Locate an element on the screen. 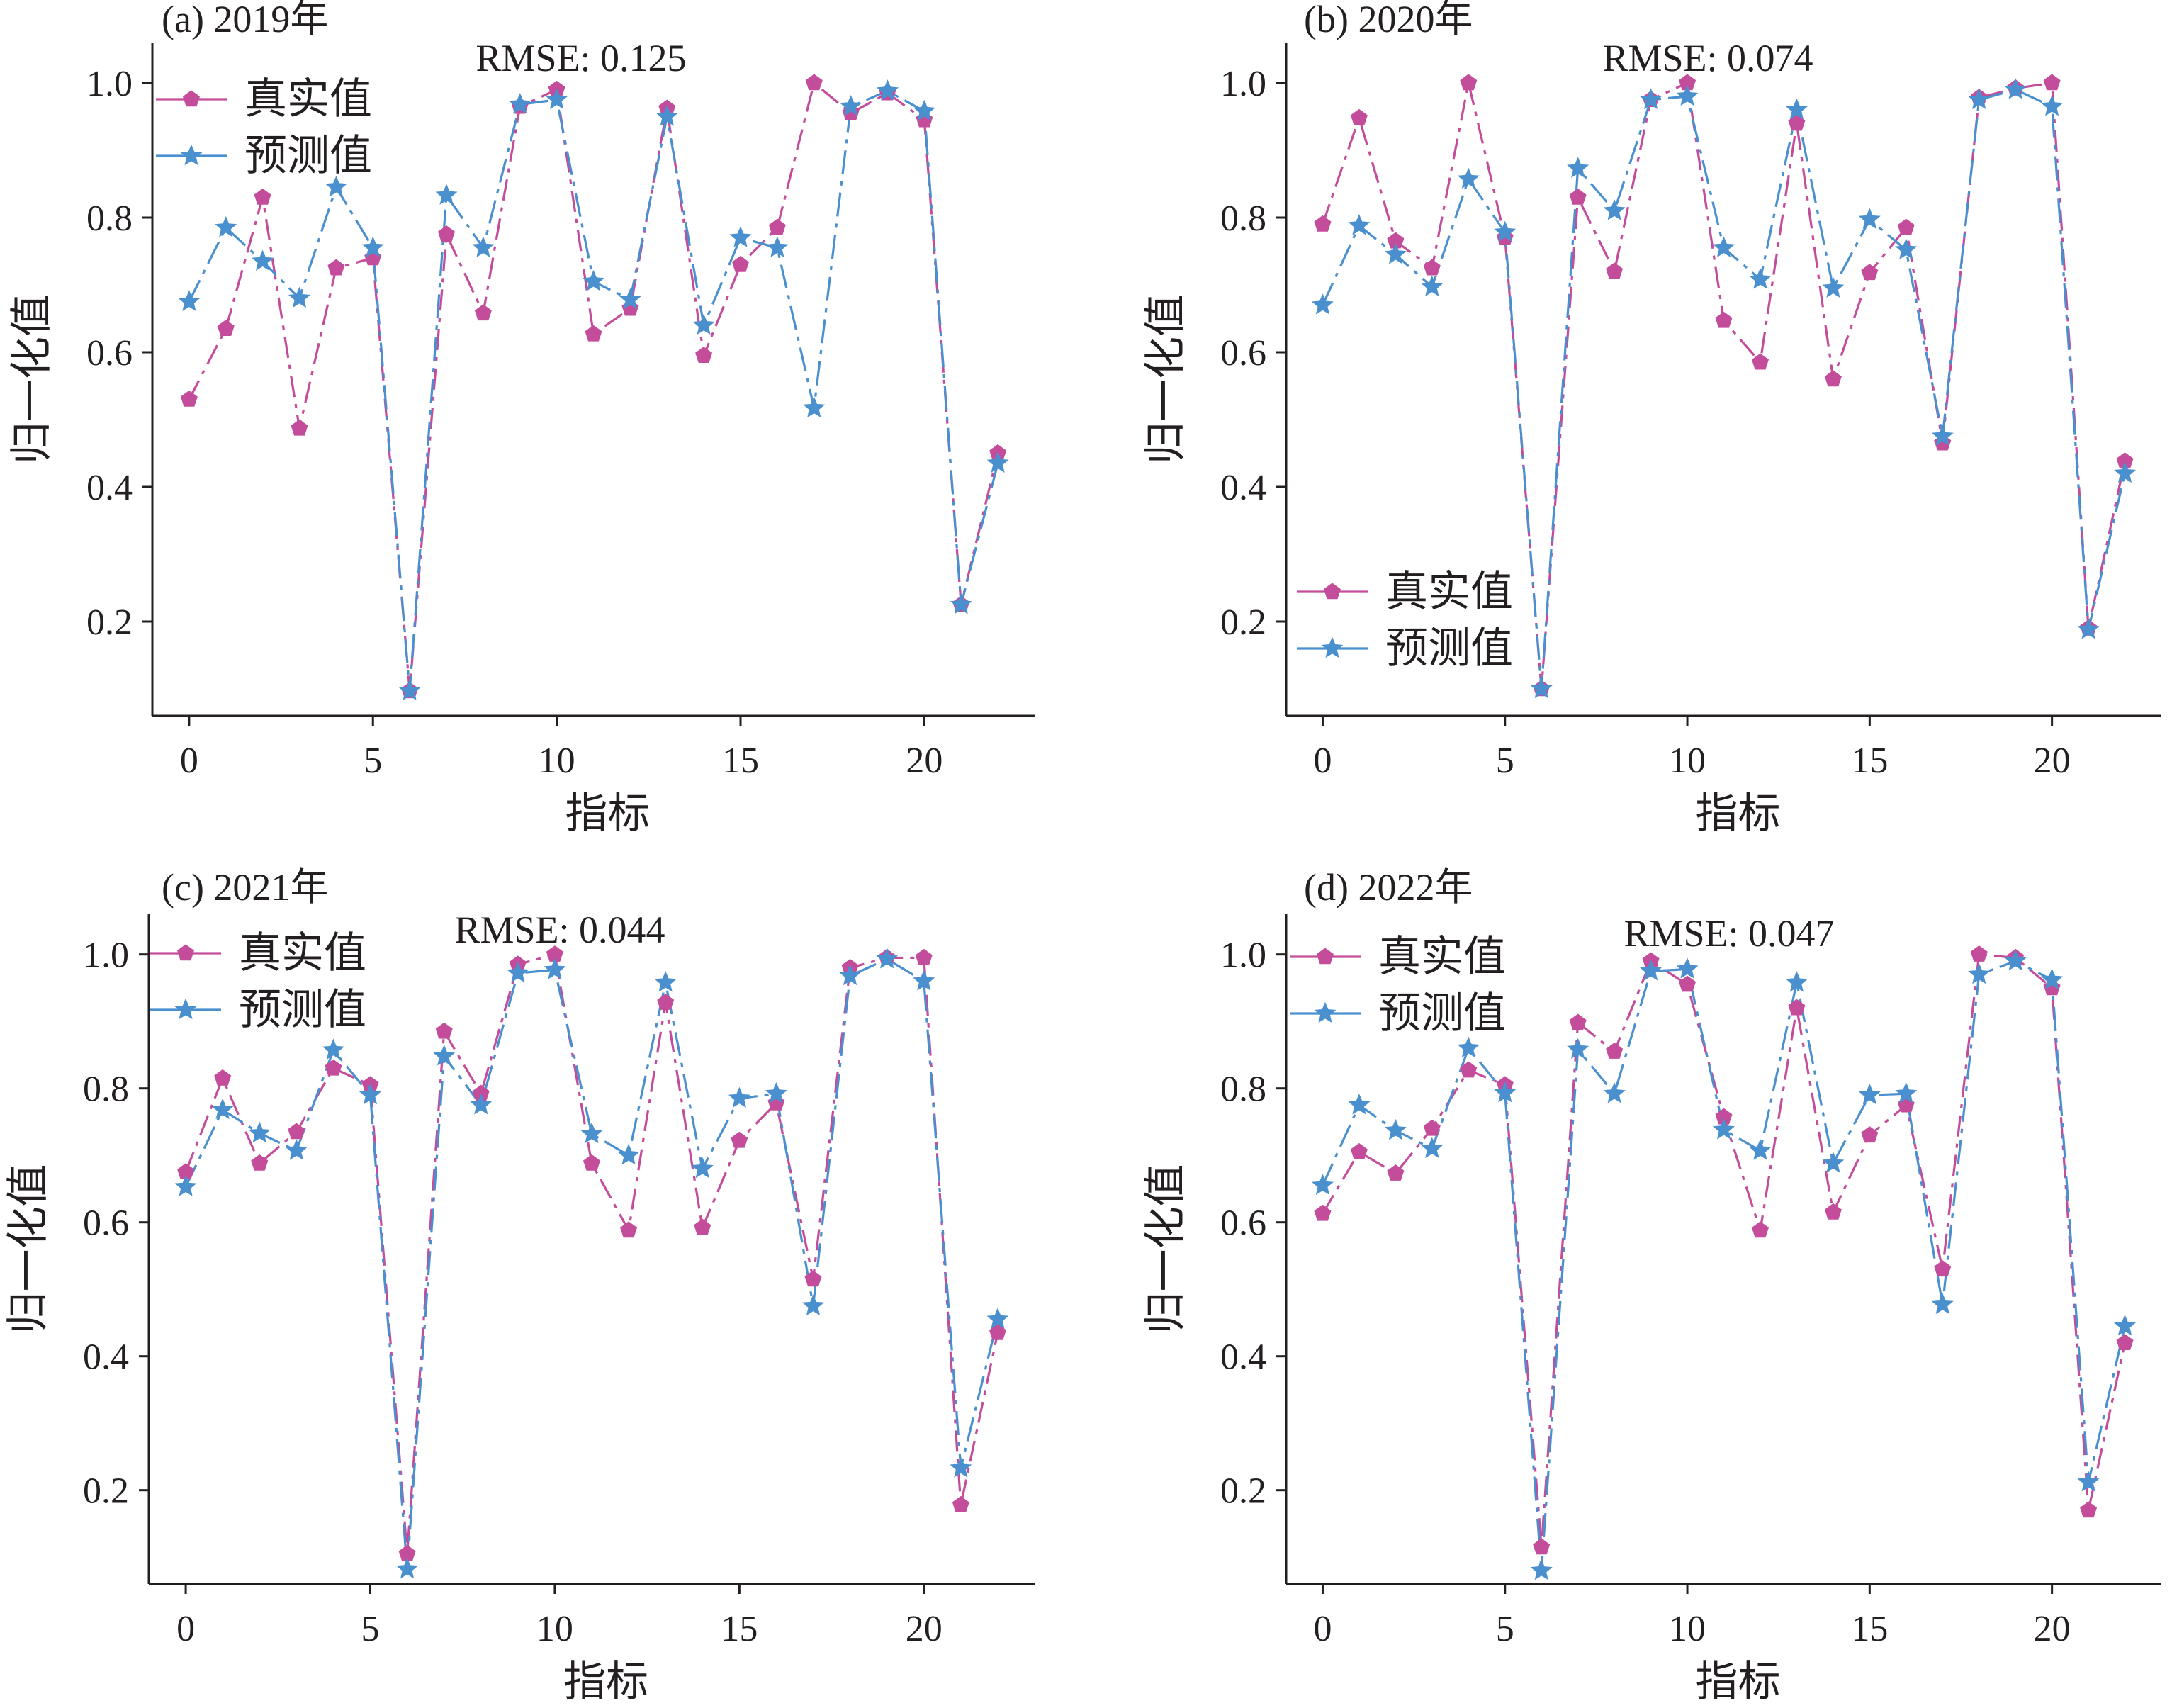  rmse-annotation: RMSE: 0.044 is located at coordinates (559, 930).